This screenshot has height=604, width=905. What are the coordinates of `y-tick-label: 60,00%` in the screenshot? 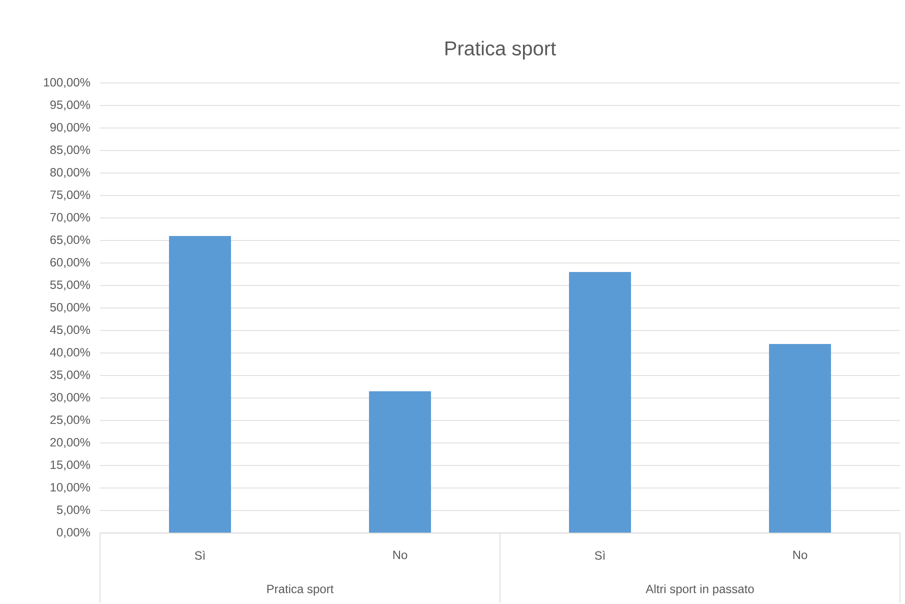 It's located at (70, 263).